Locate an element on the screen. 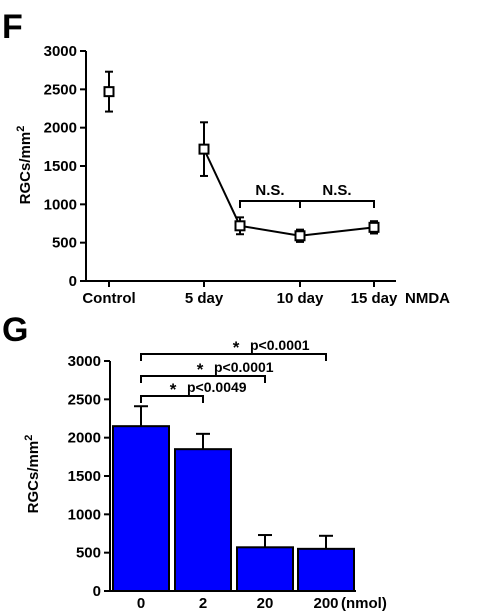 The image size is (488, 614). y-tick-label-g: 1000 is located at coordinates (84, 514).